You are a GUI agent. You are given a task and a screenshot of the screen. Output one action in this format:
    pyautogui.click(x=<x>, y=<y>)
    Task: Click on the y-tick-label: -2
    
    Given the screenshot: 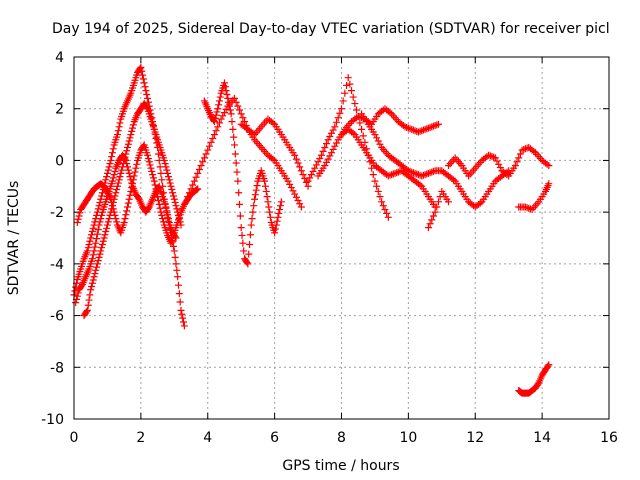 What is the action you would take?
    pyautogui.click(x=57, y=213)
    